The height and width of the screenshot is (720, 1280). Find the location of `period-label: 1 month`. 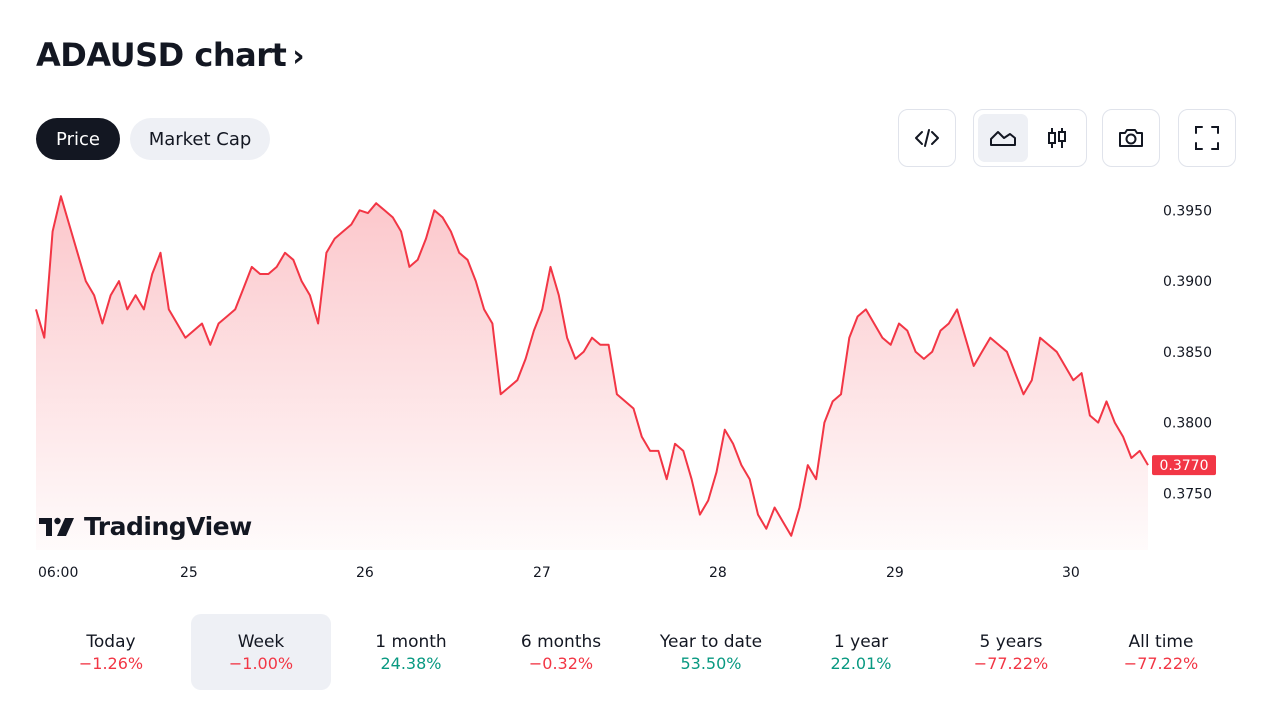

period-label: 1 month is located at coordinates (411, 641).